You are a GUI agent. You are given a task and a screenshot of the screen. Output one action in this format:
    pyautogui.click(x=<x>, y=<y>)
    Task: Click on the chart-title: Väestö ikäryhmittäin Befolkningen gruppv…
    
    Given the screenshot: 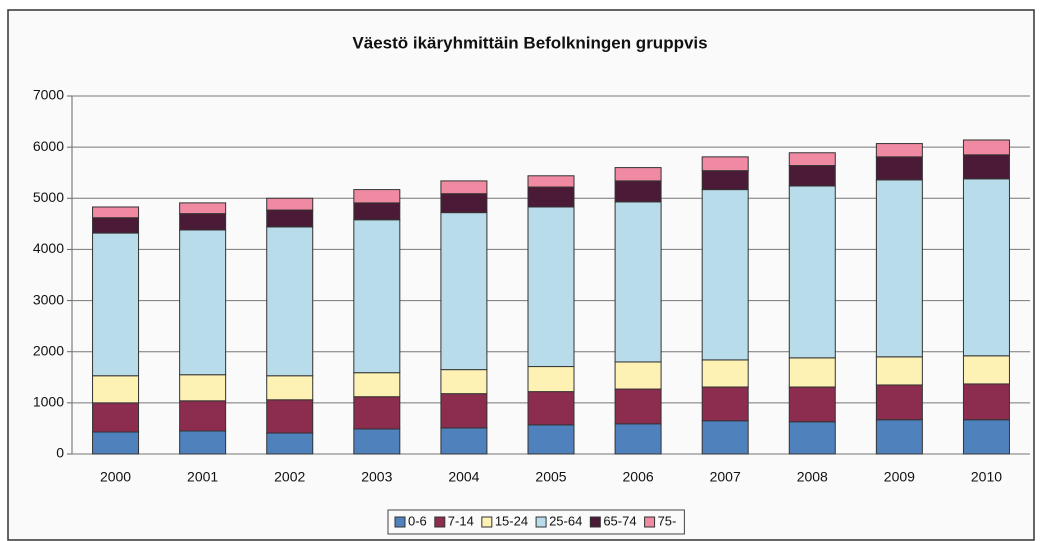 What is the action you would take?
    pyautogui.click(x=529, y=42)
    